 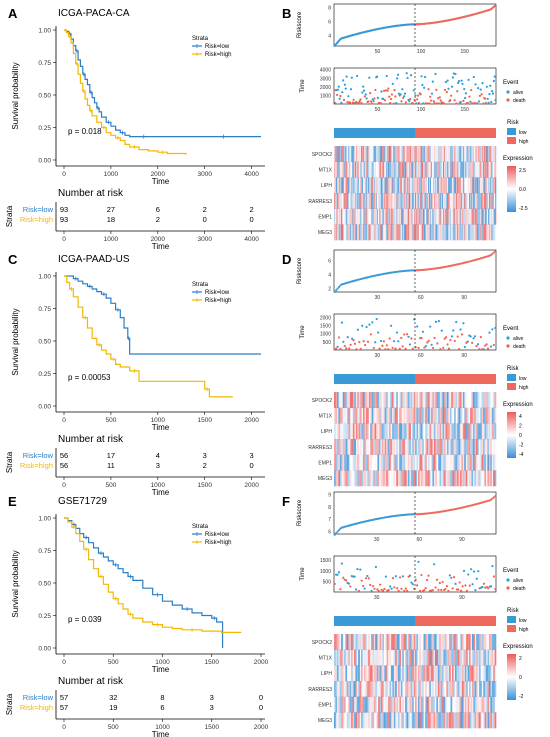 I want to click on score-y-tick: 6, so click(x=329, y=23).